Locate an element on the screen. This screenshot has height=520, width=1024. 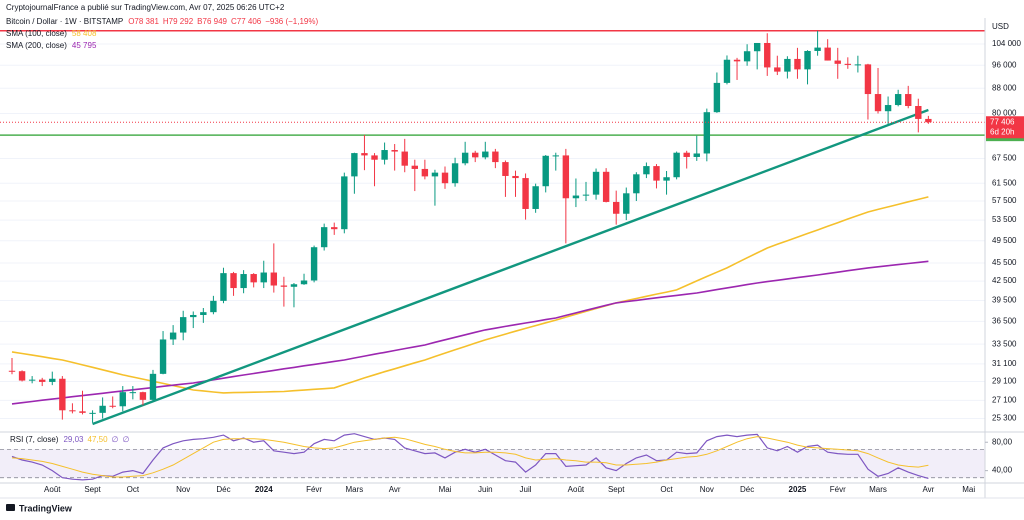
x-tick-label: Déc is located at coordinates (223, 489).